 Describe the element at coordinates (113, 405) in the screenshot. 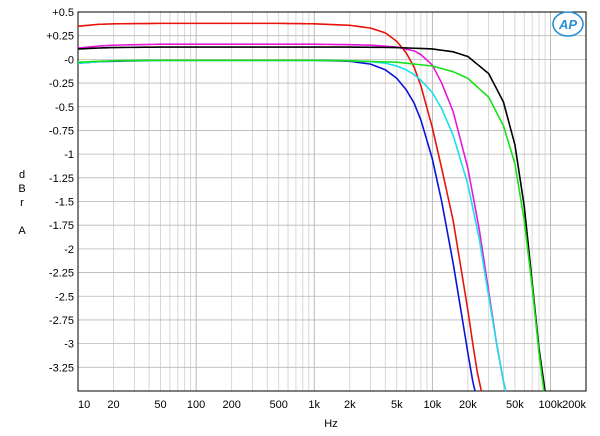

I see `x-tick-label: 20` at that location.